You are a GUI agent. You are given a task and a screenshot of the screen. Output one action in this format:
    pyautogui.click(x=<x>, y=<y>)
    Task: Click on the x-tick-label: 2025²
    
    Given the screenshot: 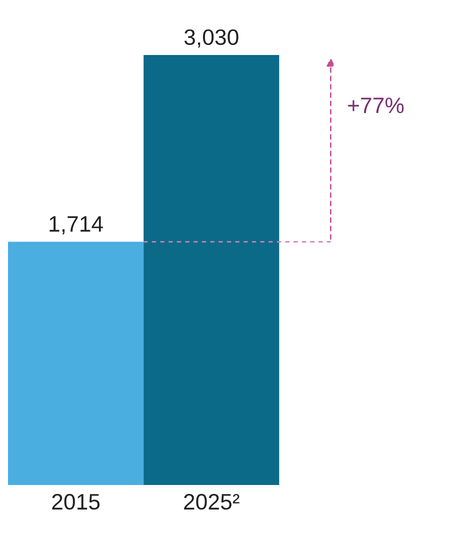 What is the action you would take?
    pyautogui.click(x=212, y=502)
    